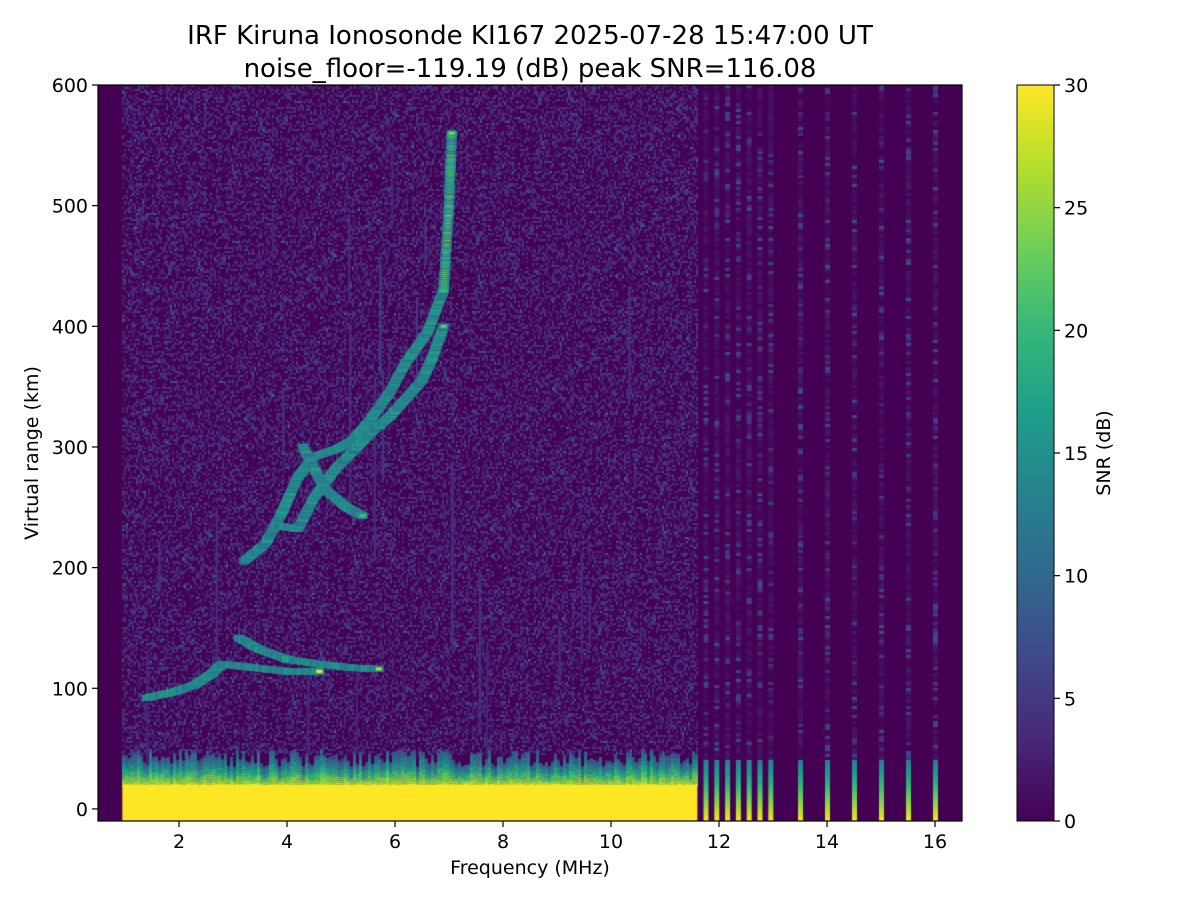 The height and width of the screenshot is (900, 1200). Describe the element at coordinates (32, 453) in the screenshot. I see `y-axis-label: Virtual range (km)` at that location.